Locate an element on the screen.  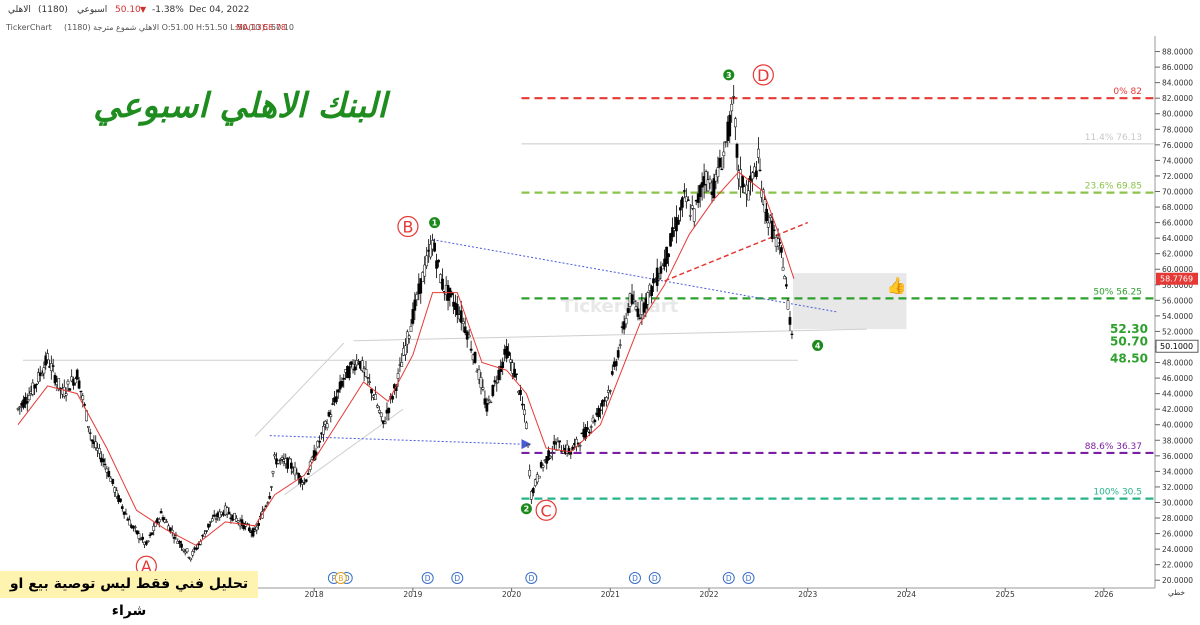
split-marker-label: B is located at coordinates (340, 578).